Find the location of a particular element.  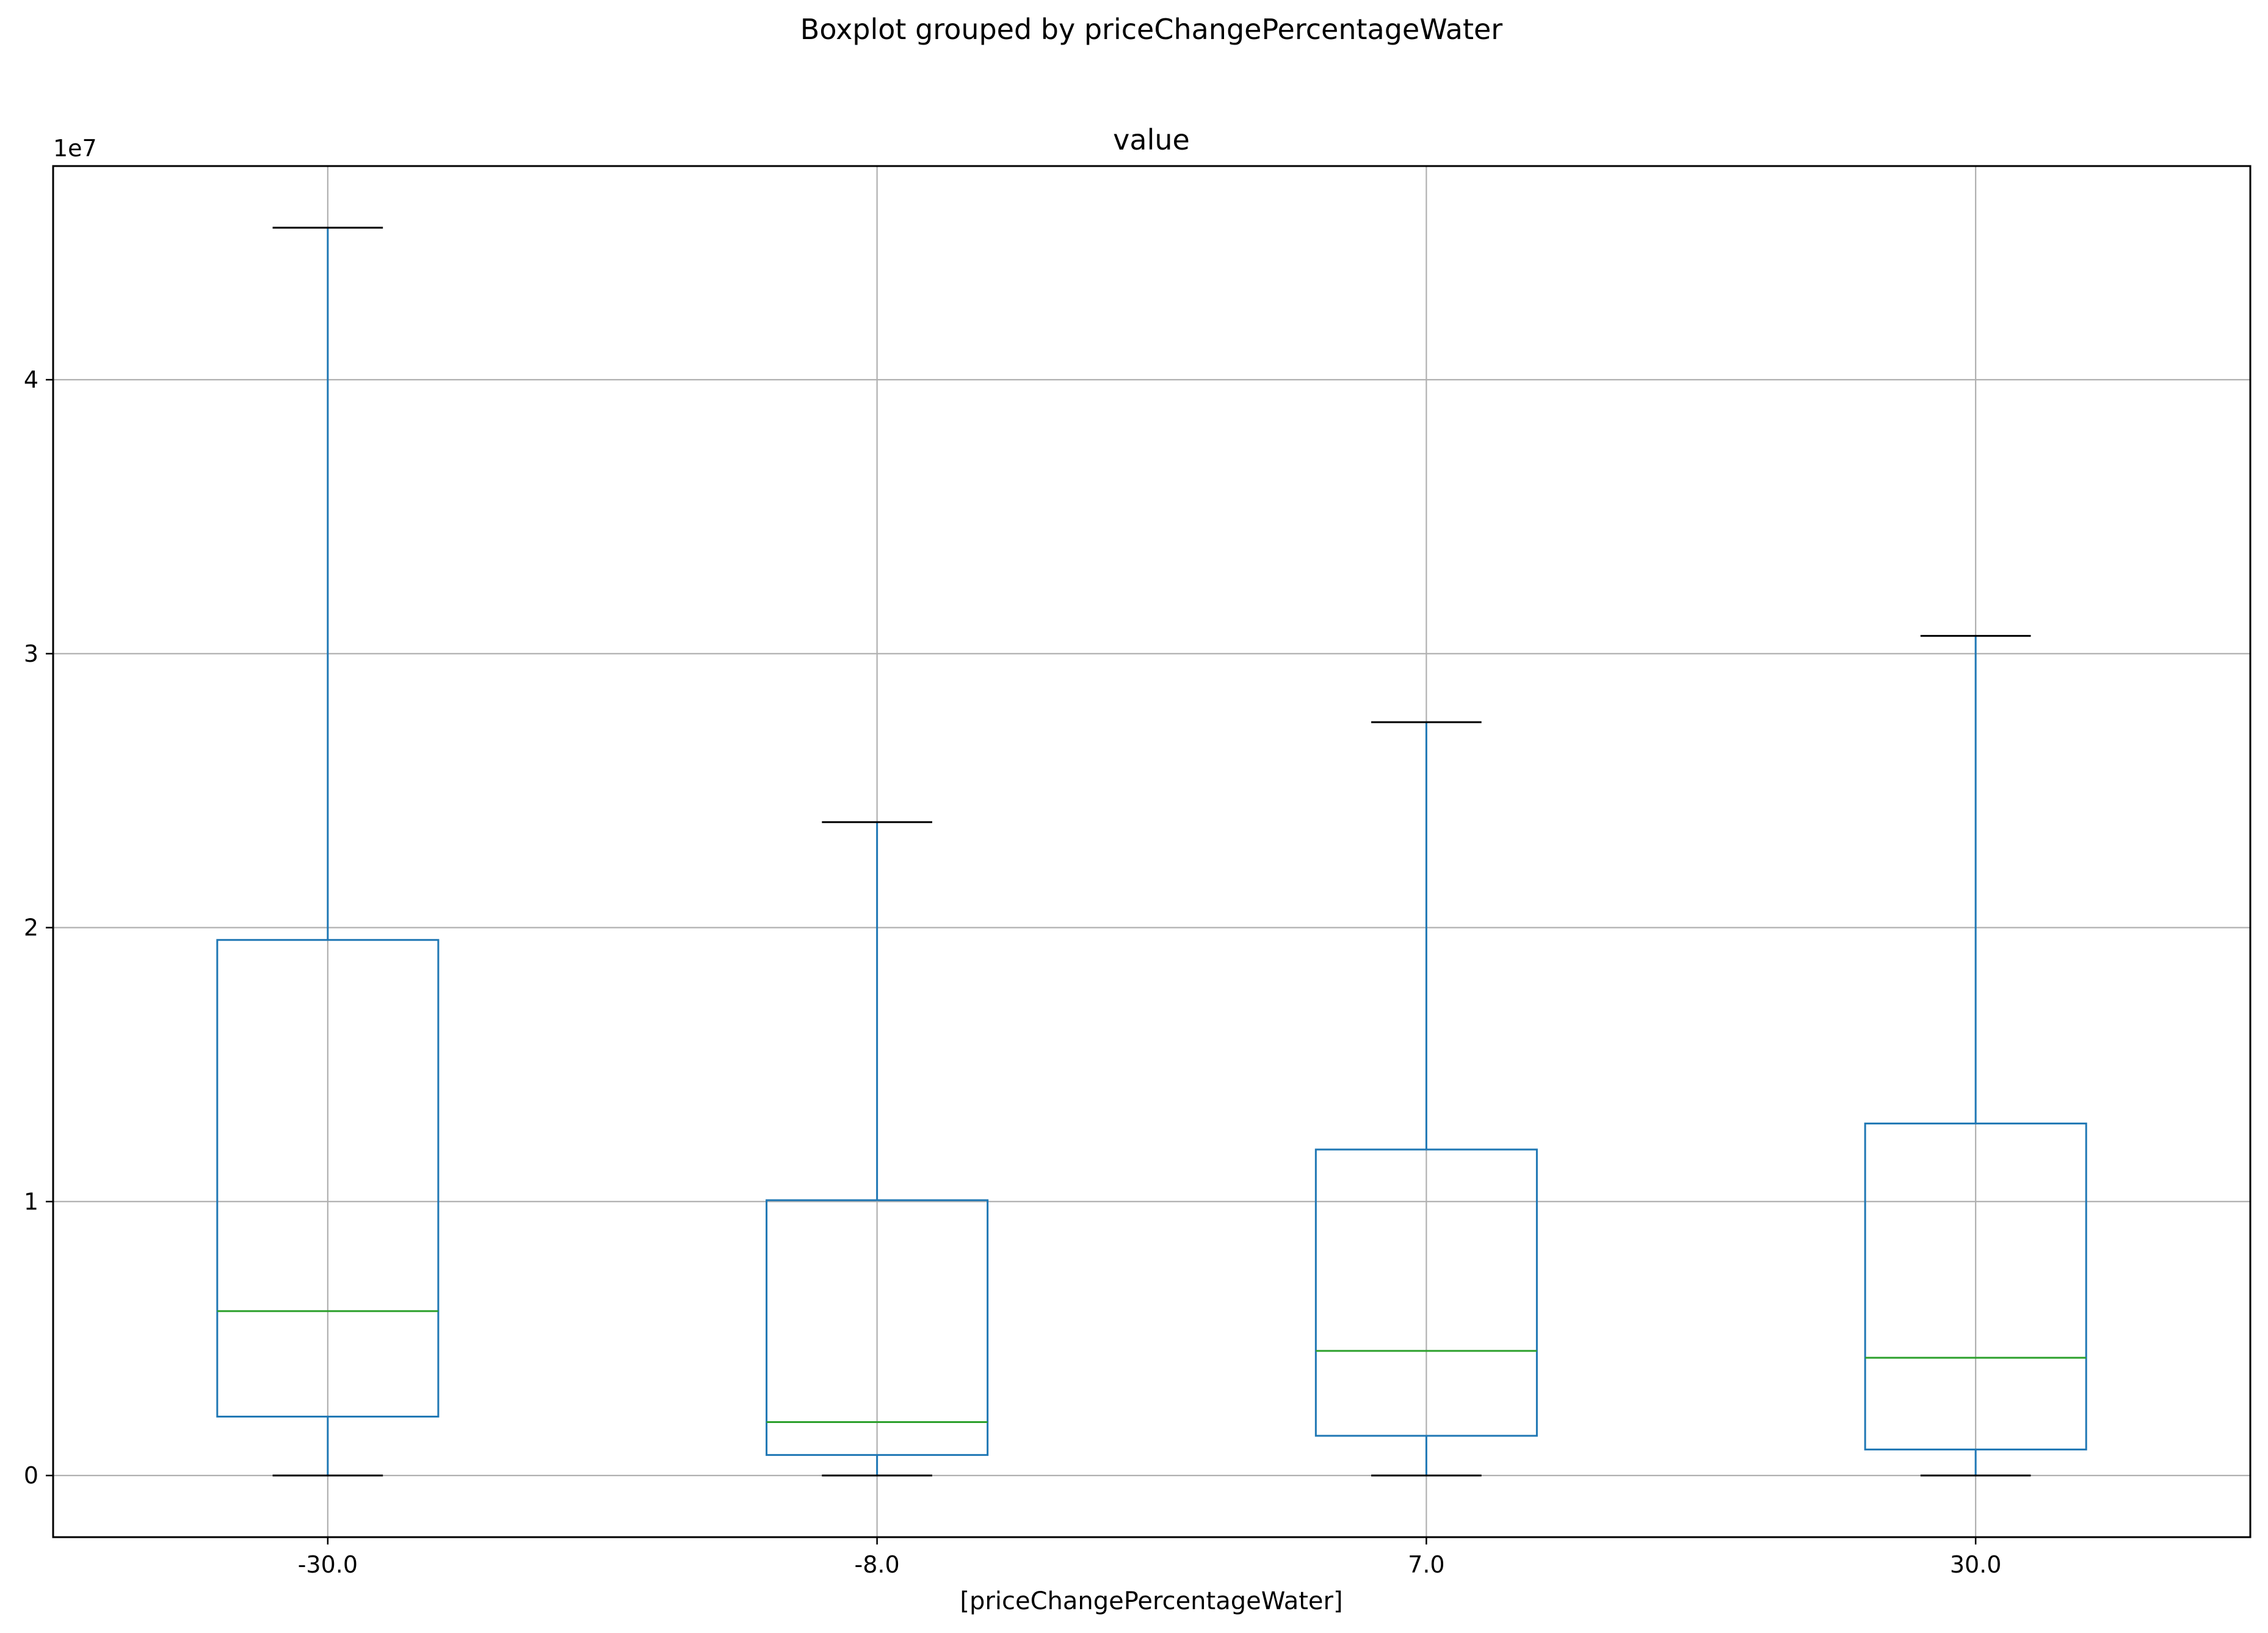

y-tick-label: 4 is located at coordinates (31, 379).